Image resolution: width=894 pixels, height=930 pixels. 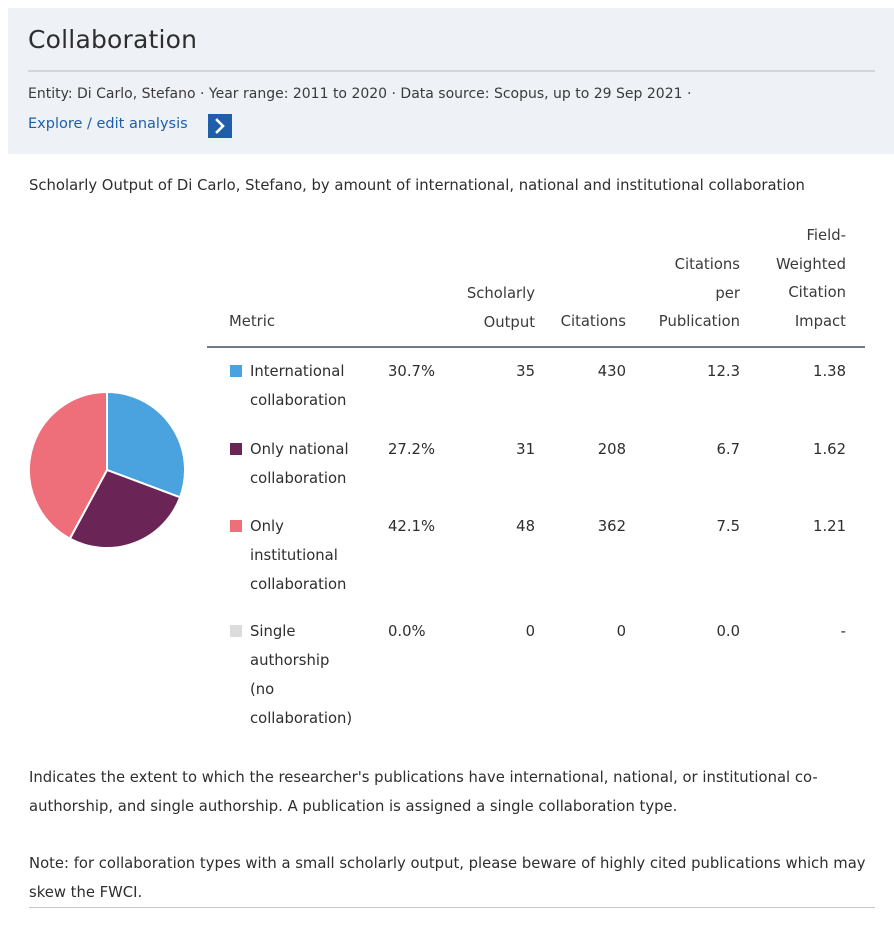 I want to click on explore-edit-analysis-button, so click(x=220, y=126).